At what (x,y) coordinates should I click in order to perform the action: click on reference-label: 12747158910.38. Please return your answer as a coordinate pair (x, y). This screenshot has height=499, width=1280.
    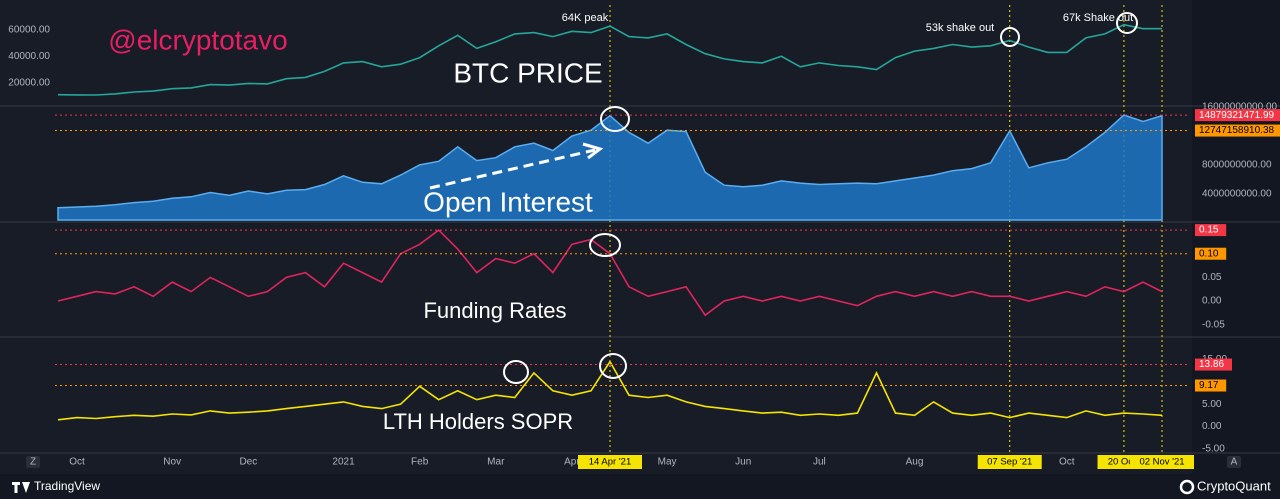
    Looking at the image, I should click on (1237, 130).